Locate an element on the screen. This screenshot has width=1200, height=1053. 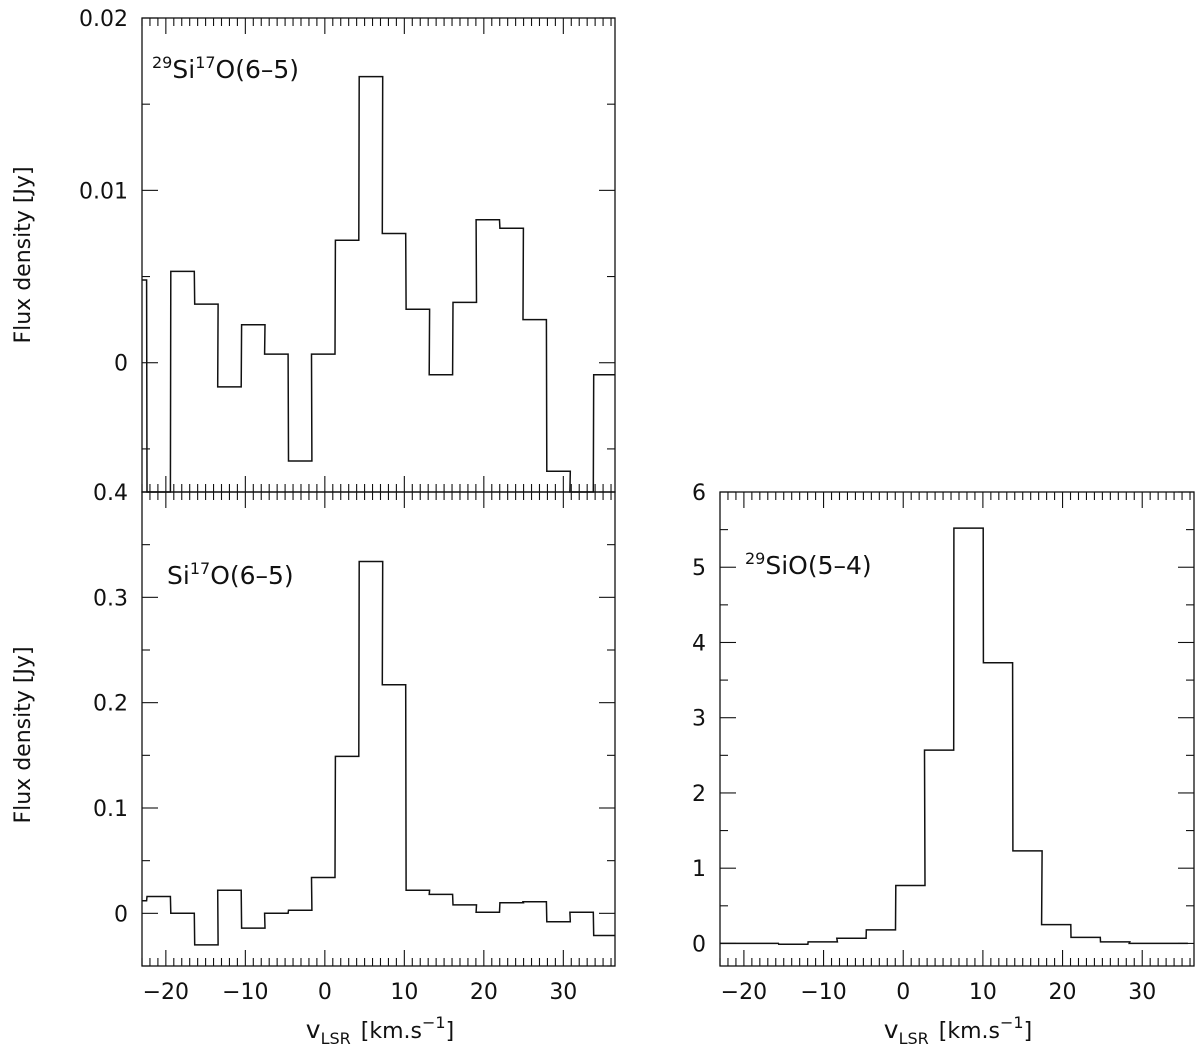
y-tick-label: 0.2 is located at coordinates (110, 704).